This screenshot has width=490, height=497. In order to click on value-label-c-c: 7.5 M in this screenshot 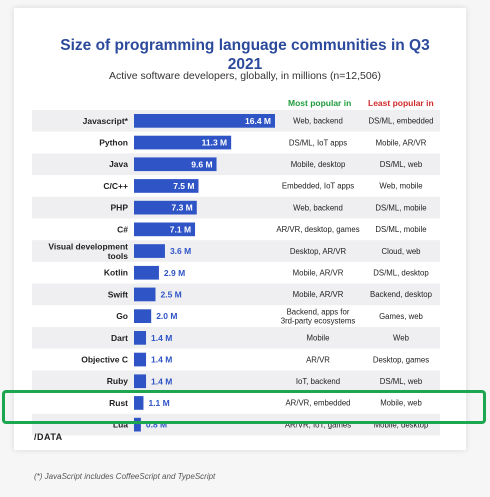, I will do `click(183, 186)`.